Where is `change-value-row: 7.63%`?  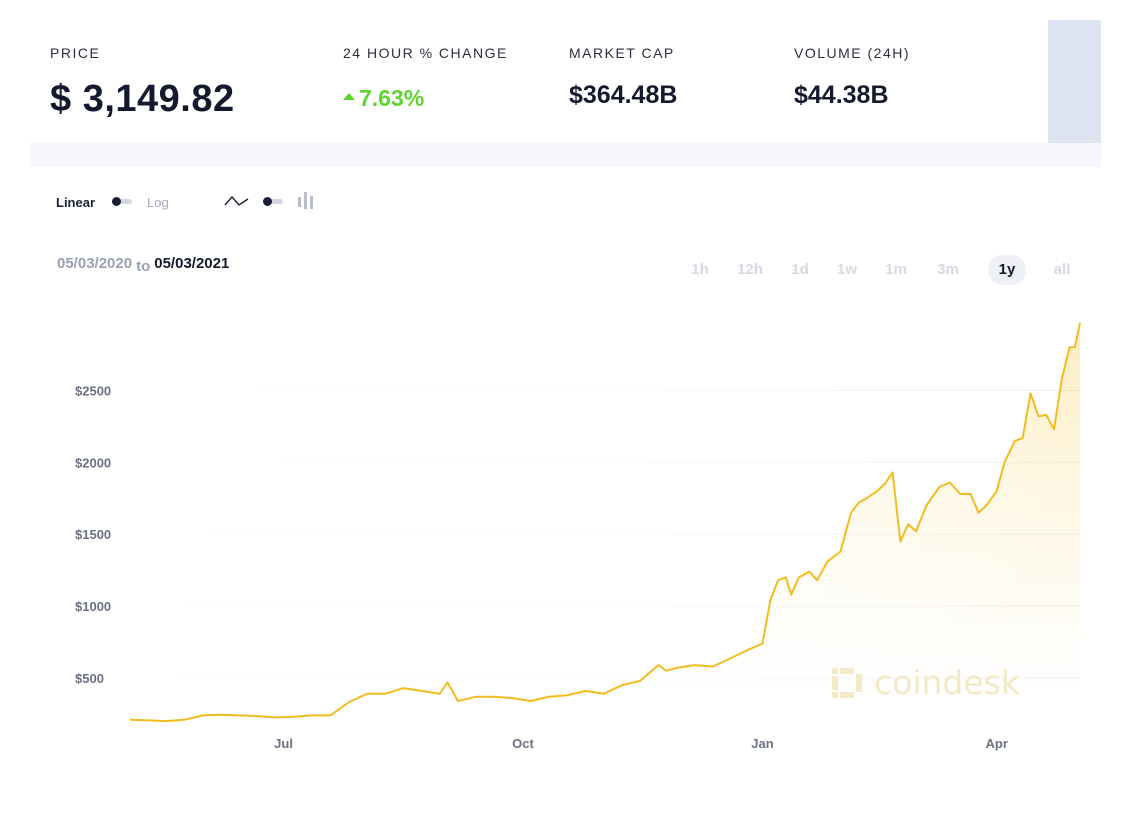
change-value-row: 7.63% is located at coordinates (383, 98).